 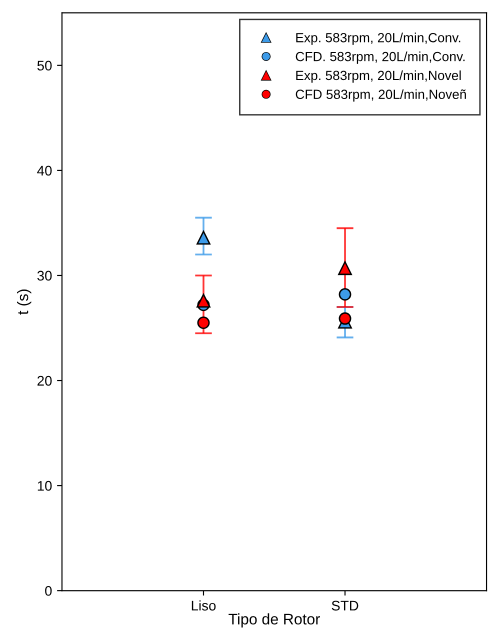 What do you see at coordinates (378, 76) in the screenshot?
I see `legend-label: Exp. 583rpm, 20L/min,Novel` at bounding box center [378, 76].